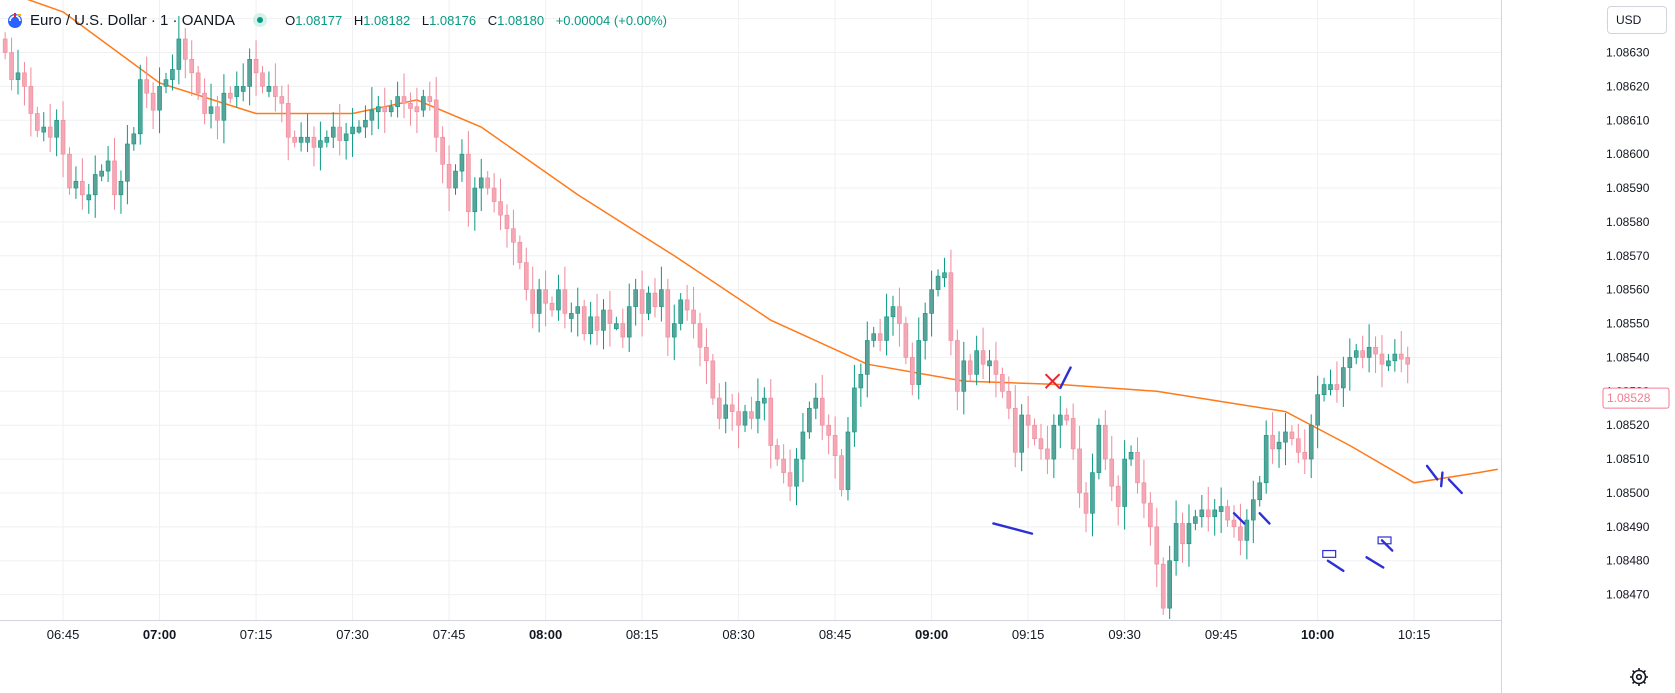 The image size is (1675, 693). I want to click on user-drawings, so click(1227, 469).